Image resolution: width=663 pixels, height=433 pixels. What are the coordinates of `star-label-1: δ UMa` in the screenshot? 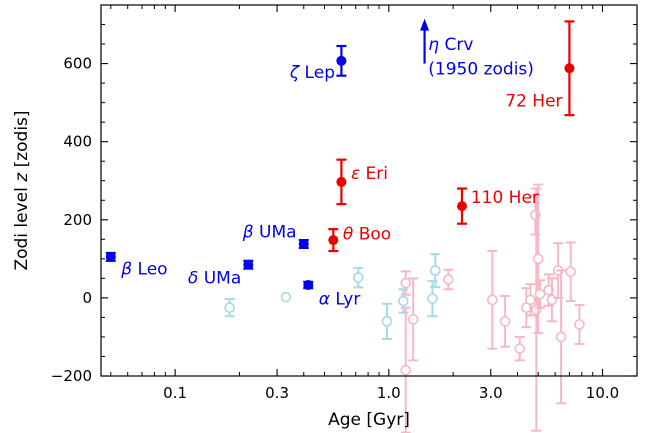 It's located at (214, 279).